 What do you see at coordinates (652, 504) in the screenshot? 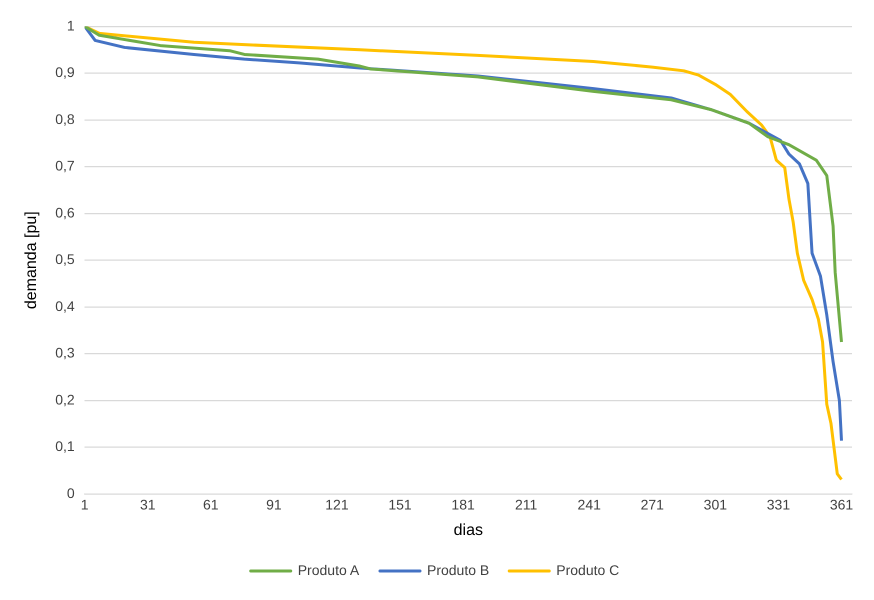
I see `x-tick-label: 271` at bounding box center [652, 504].